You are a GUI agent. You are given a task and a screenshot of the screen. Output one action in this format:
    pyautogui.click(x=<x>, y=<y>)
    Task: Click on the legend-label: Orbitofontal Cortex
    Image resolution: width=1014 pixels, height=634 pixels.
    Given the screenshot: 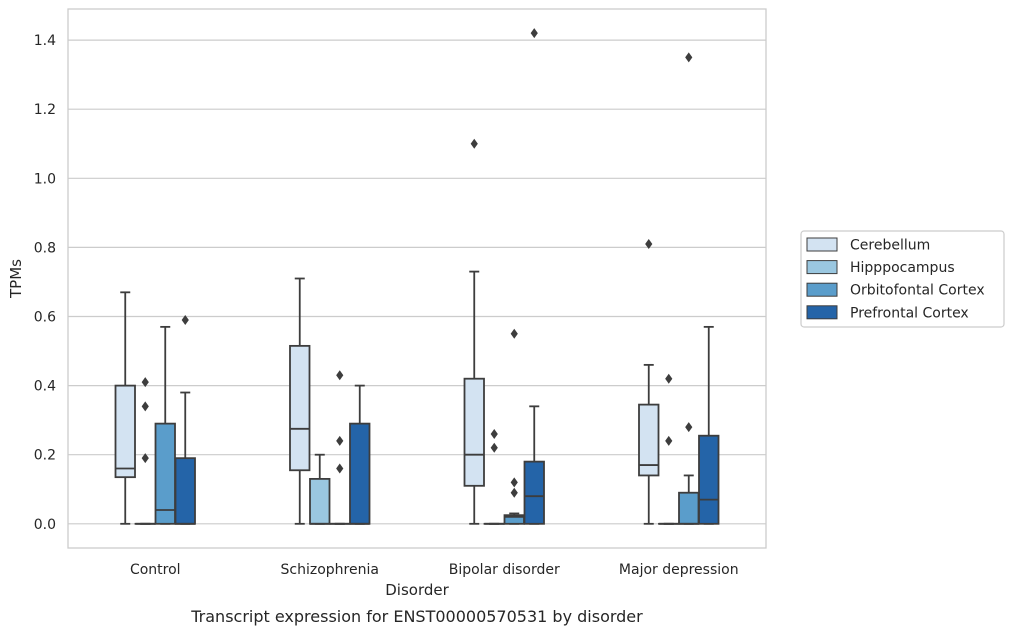 What is the action you would take?
    pyautogui.click(x=917, y=291)
    